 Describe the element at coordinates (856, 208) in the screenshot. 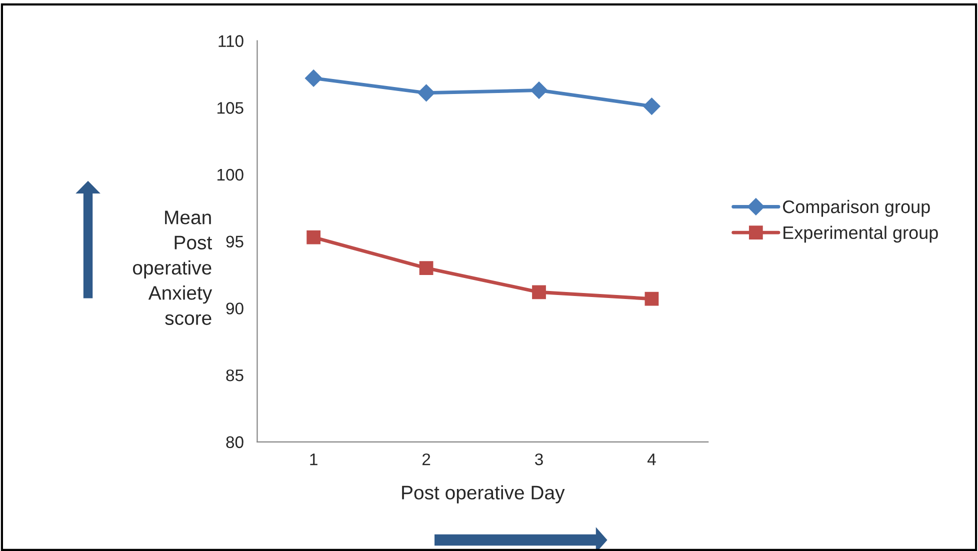

I see `legend-label: Comparison group` at that location.